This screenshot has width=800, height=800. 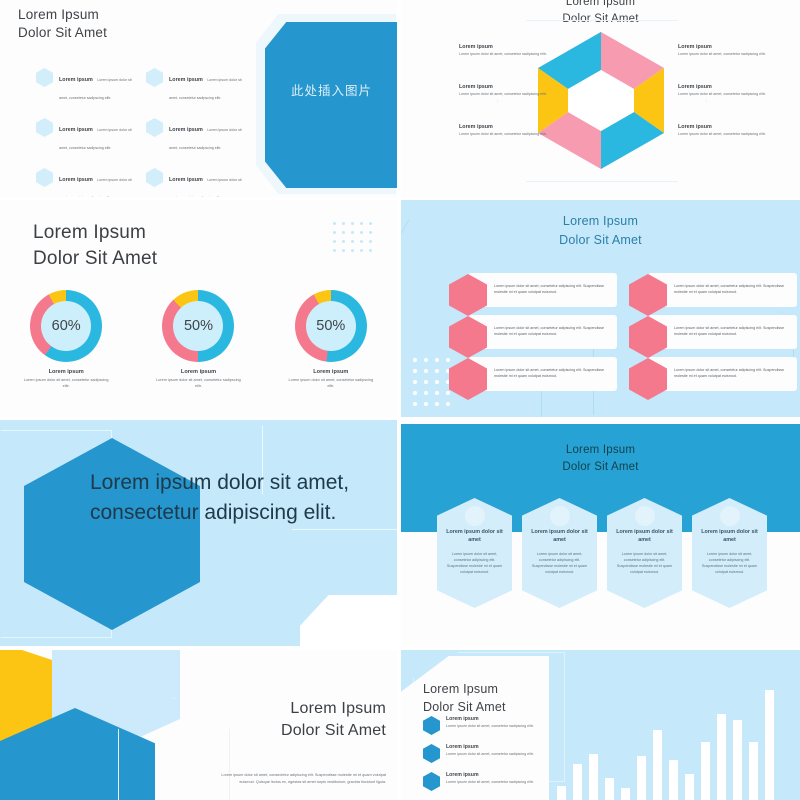 I want to click on slide-4-title-line-1: Lorem Ipsum, so click(x=600, y=221).